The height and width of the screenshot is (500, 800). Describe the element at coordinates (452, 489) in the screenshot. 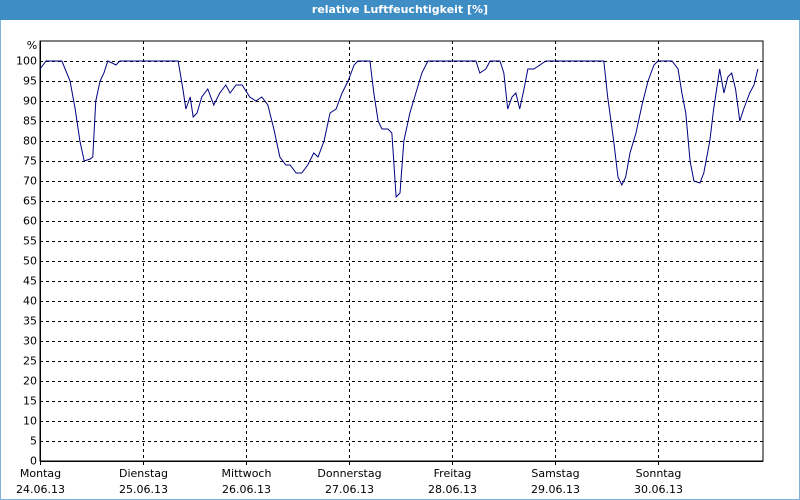

I see `x-tick-date: 28.06.13` at that location.